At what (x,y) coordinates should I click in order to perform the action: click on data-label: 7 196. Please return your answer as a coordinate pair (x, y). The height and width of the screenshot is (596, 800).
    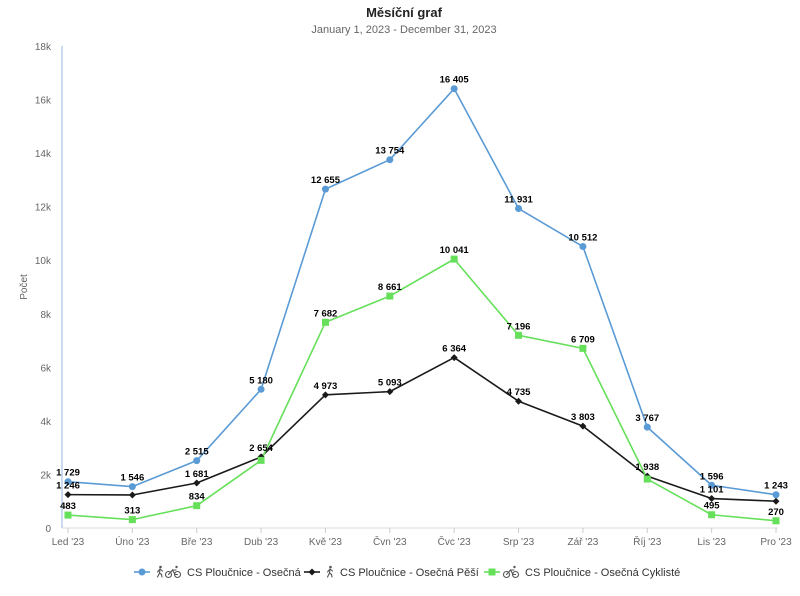
    Looking at the image, I should click on (519, 326).